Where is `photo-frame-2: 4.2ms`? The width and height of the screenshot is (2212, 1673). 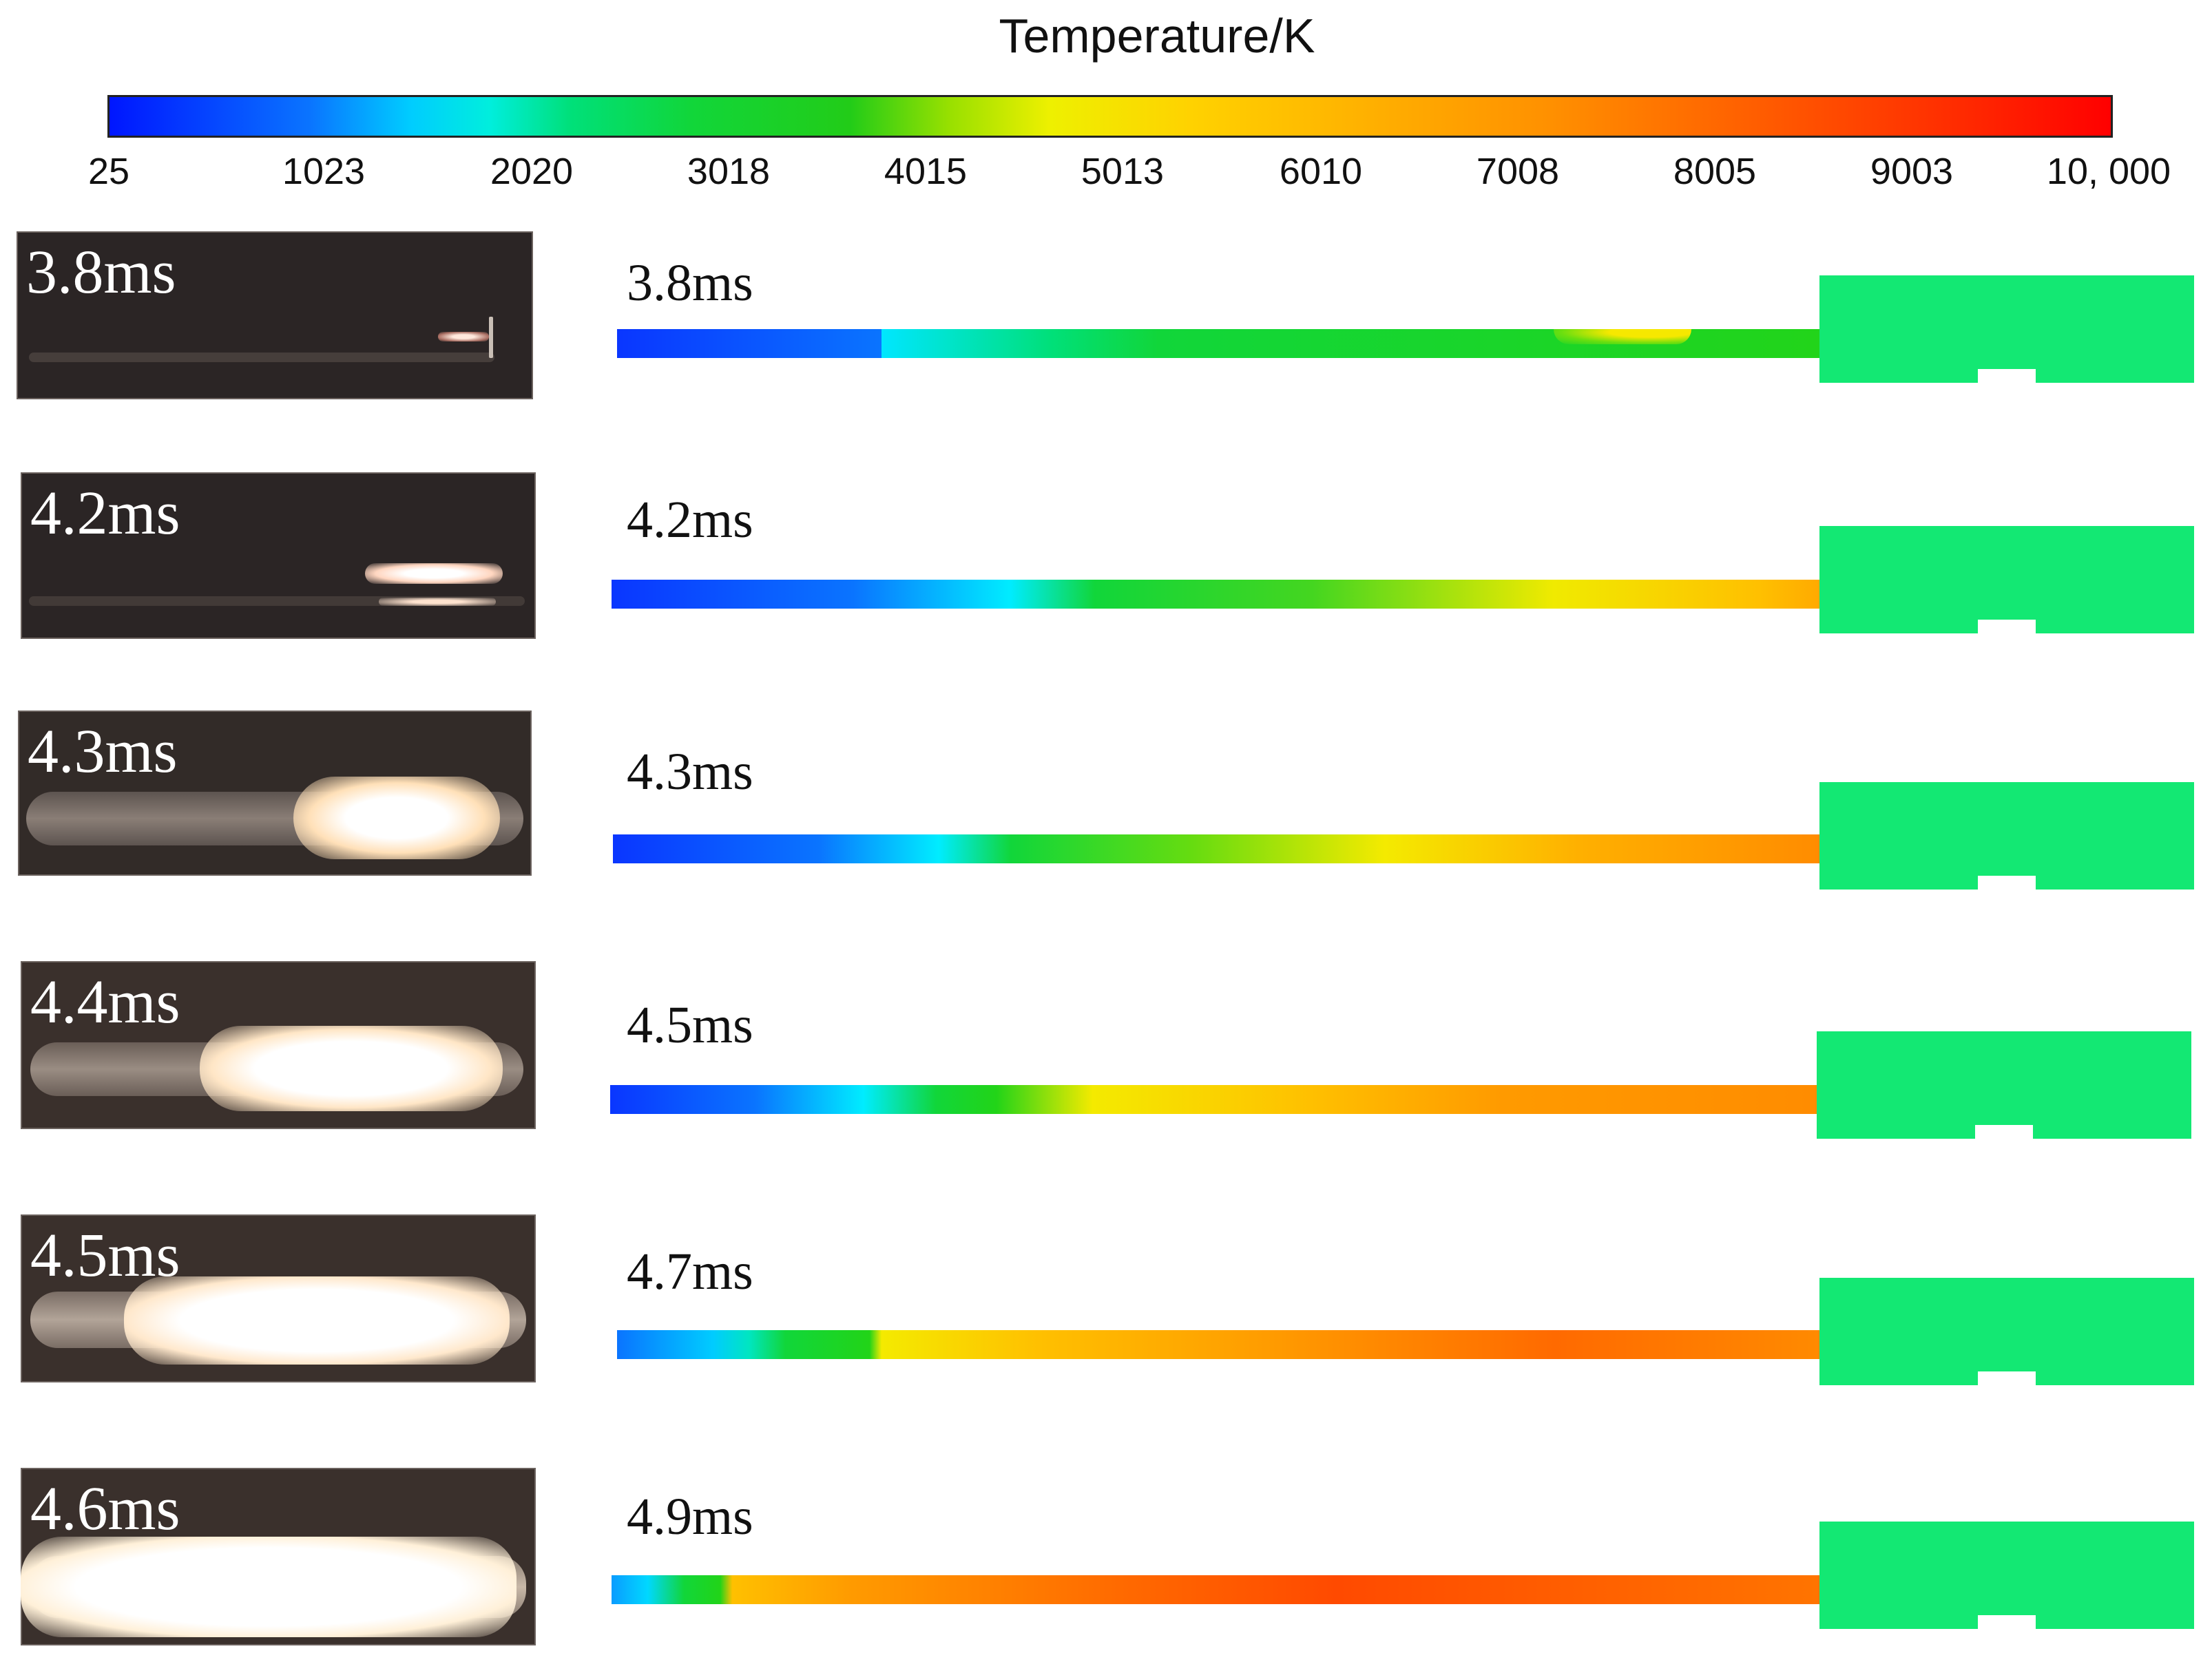
photo-frame-2: 4.2ms is located at coordinates (278, 555).